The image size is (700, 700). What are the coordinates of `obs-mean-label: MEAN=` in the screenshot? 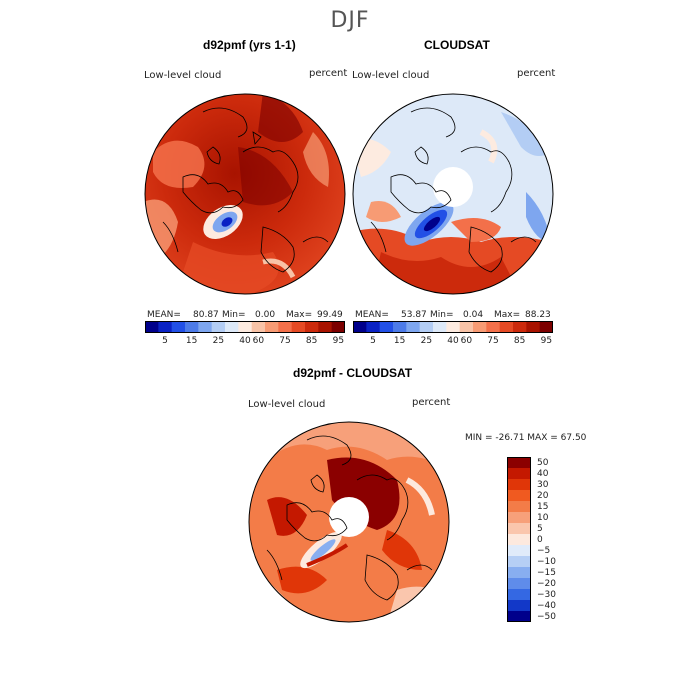 It's located at (372, 315).